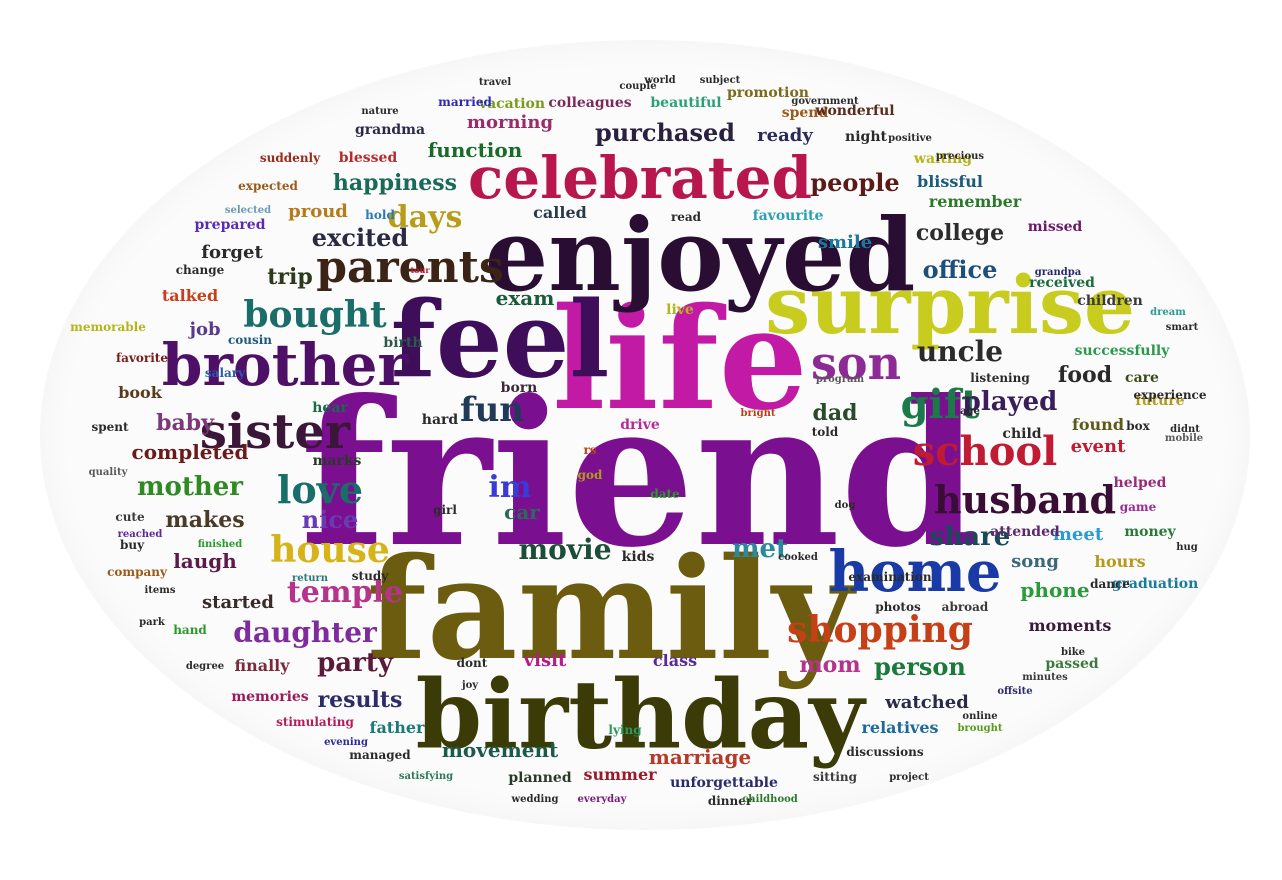 The image size is (1282, 880). I want to click on word-listening: listening, so click(1000, 378).